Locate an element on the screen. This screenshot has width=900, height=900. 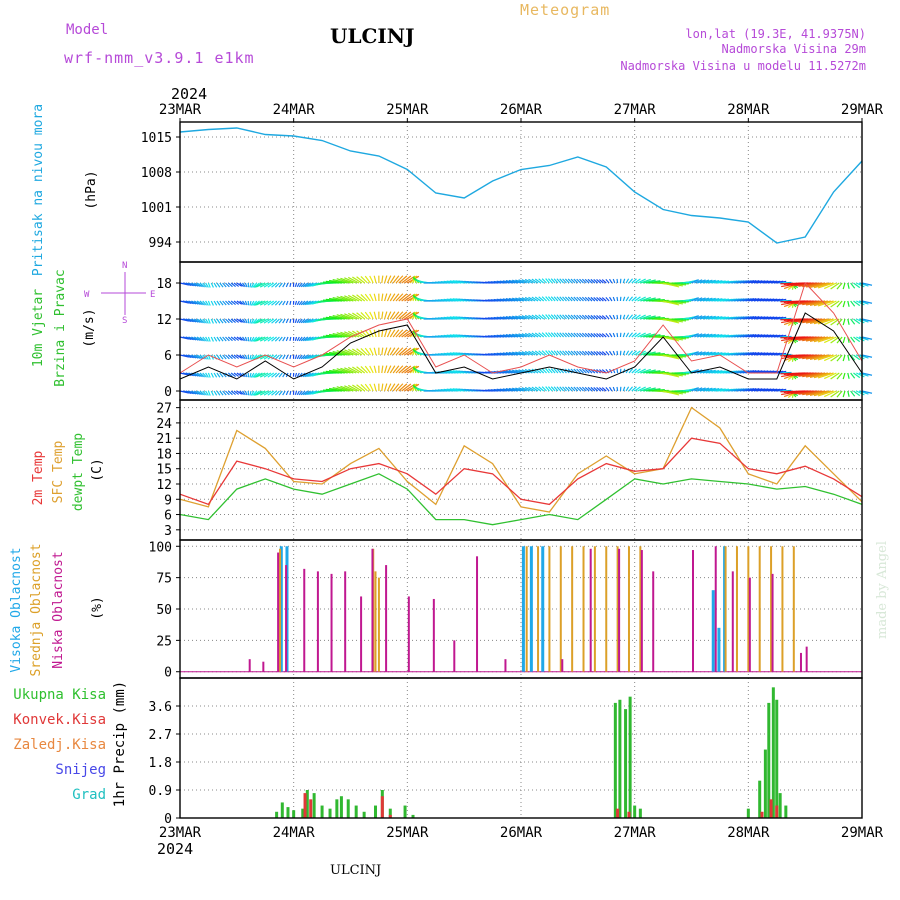
compass-icon: N W E S is located at coordinates (119, 293).